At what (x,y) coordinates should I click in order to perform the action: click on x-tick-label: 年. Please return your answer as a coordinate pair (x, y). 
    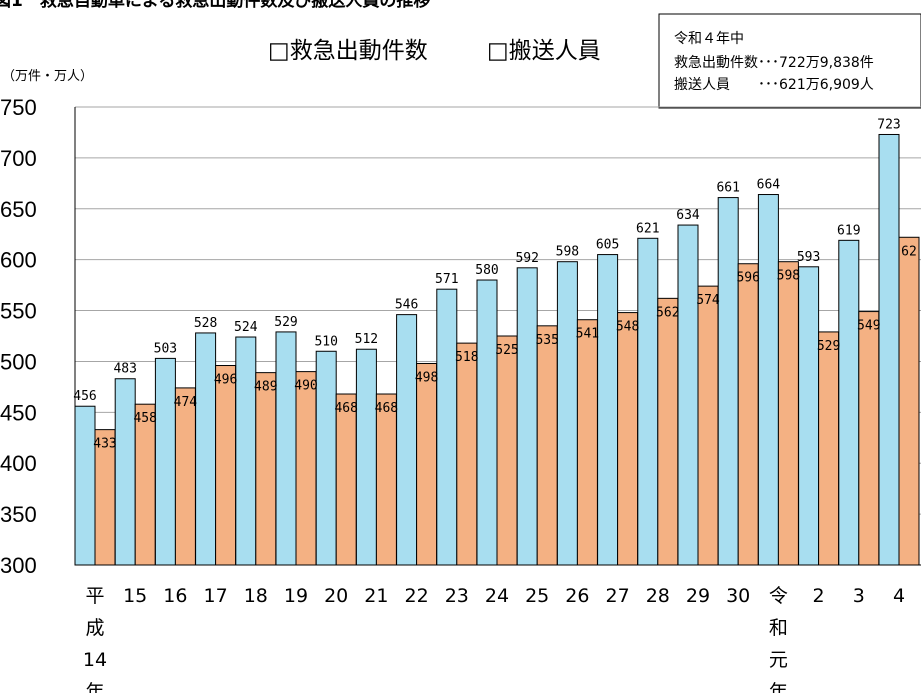
    Looking at the image, I should click on (778, 687).